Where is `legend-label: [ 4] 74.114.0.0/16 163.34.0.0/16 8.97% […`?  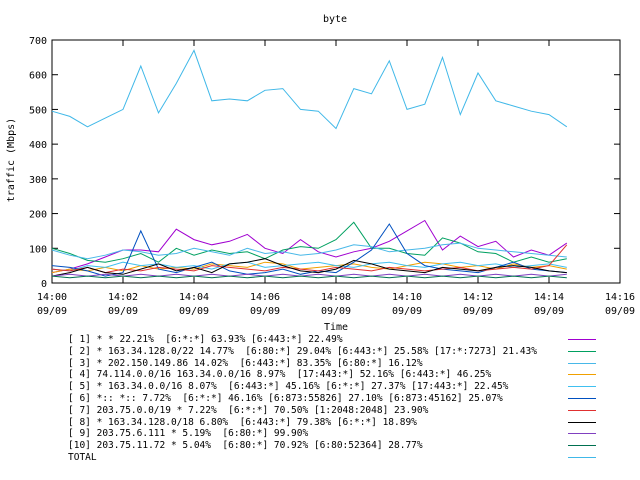
legend-label: [ 4] 74.114.0.0/16 163.34.0.0/16 8.97% [… is located at coordinates (280, 375).